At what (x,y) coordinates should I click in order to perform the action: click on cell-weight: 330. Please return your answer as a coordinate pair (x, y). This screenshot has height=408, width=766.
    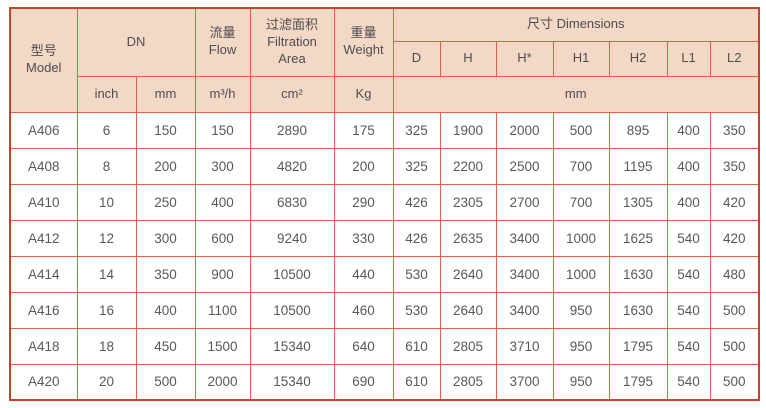
    Looking at the image, I should click on (363, 238).